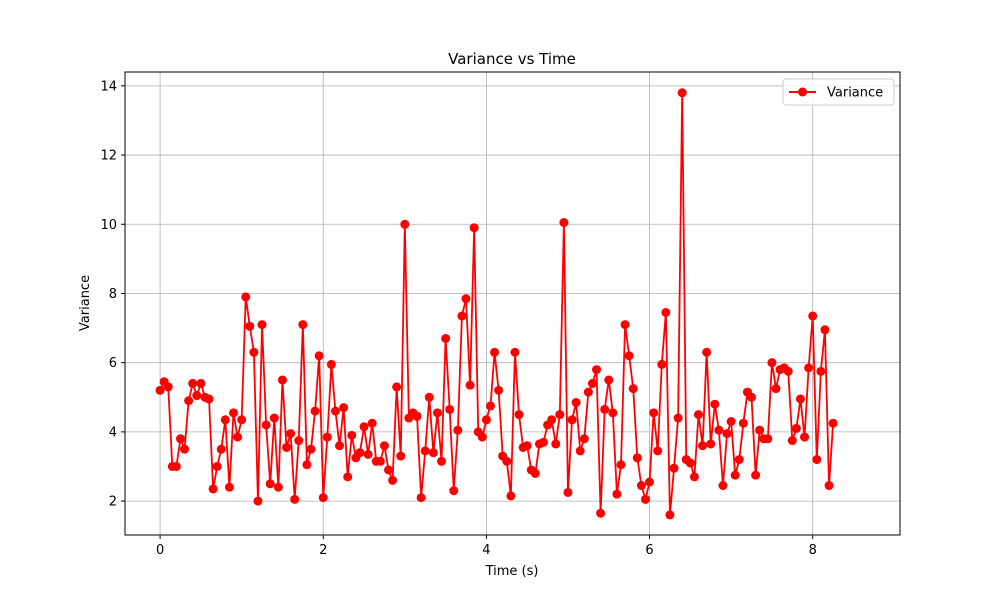 This screenshot has height=600, width=1000. Describe the element at coordinates (649, 550) in the screenshot. I see `x-tick-label: 6` at that location.